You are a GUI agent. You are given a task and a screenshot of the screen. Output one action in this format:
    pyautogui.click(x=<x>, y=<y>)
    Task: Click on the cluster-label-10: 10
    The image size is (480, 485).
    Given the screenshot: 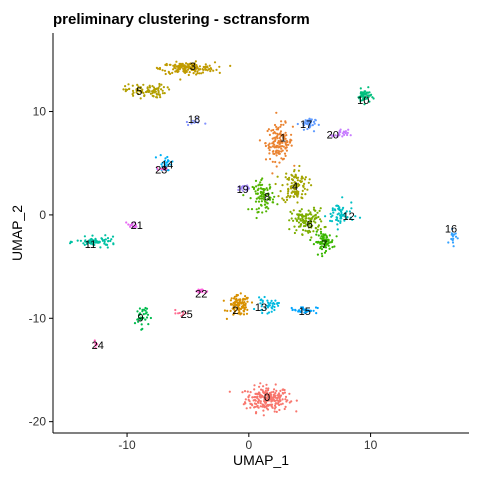 What is the action you would take?
    pyautogui.click(x=363, y=101)
    